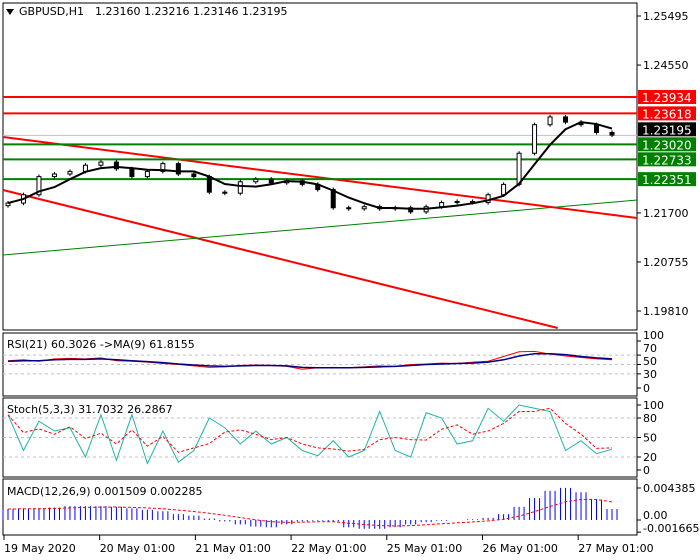 The width and height of the screenshot is (700, 560). What do you see at coordinates (137, 548) in the screenshot?
I see `time-tick-label: 20 May 01:00` at bounding box center [137, 548].